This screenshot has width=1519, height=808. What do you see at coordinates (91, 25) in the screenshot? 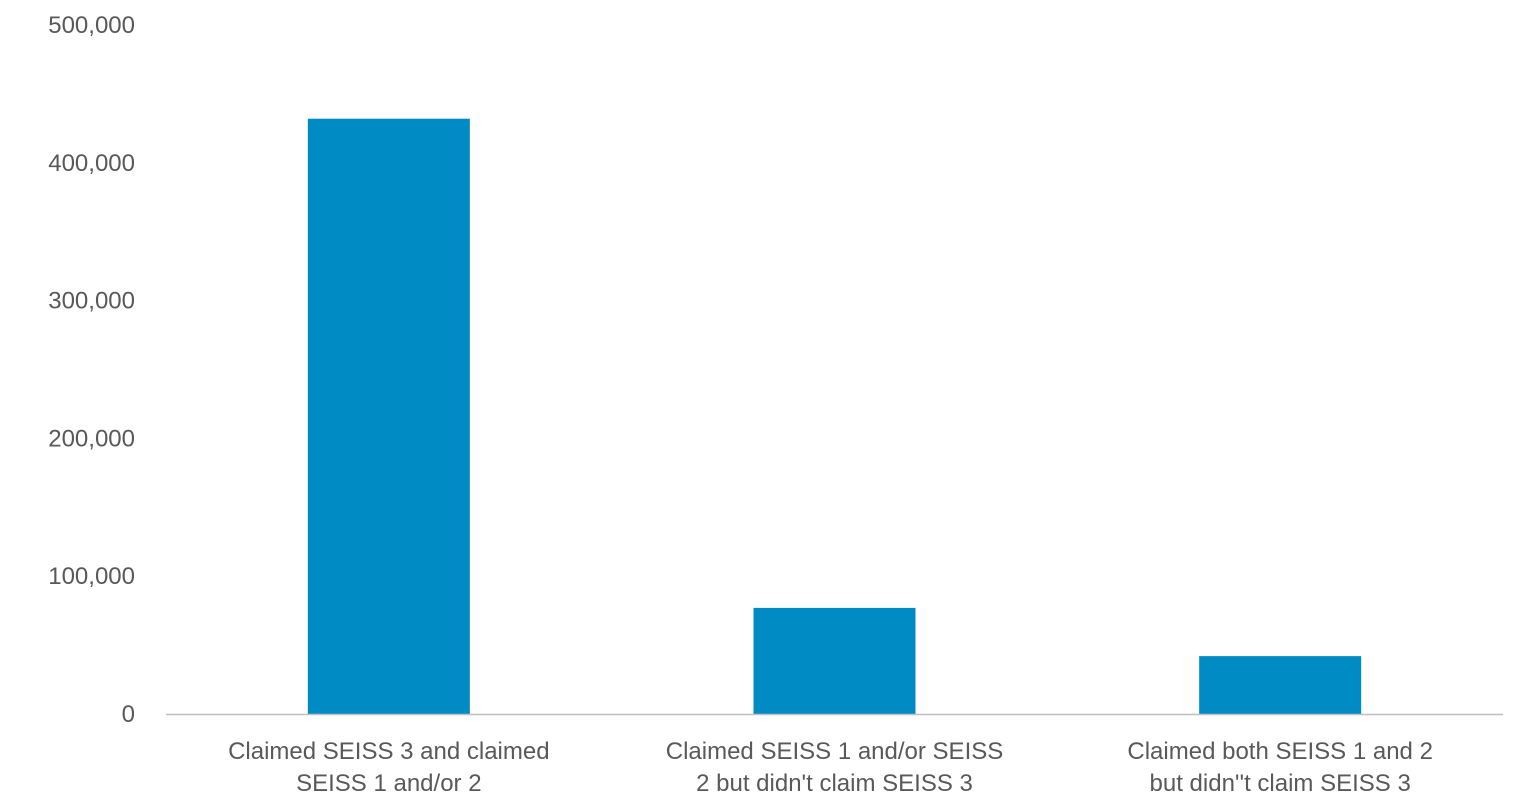
I see `y-tick-label: 500,000` at bounding box center [91, 25].